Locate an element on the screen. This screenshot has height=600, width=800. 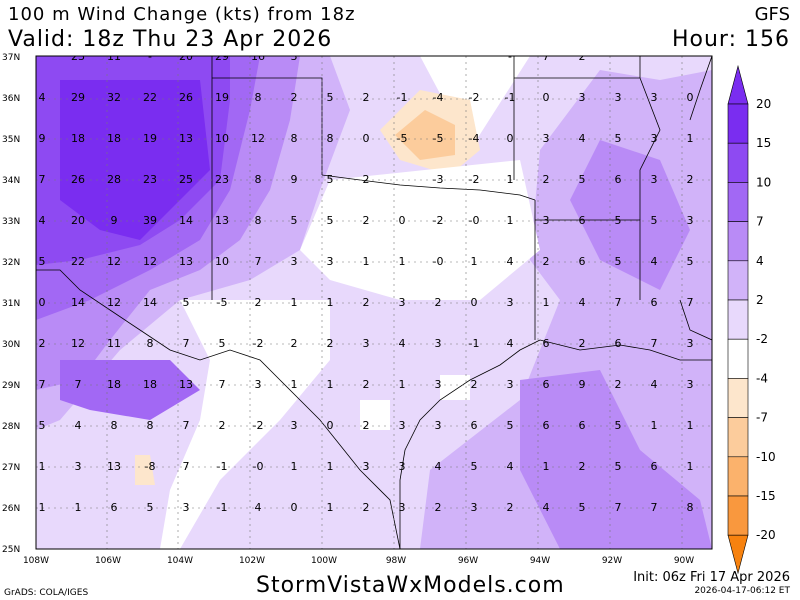
lat-label: 33N is located at coordinates (11, 222).